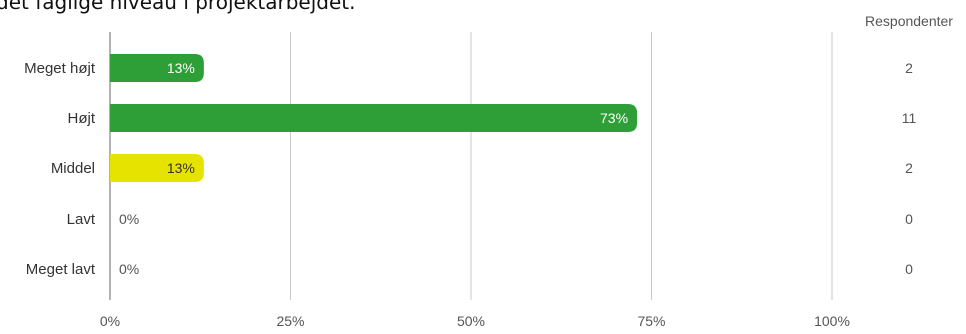 The image size is (966, 334). Describe the element at coordinates (614, 118) in the screenshot. I see `bar-value-label: 73%` at that location.